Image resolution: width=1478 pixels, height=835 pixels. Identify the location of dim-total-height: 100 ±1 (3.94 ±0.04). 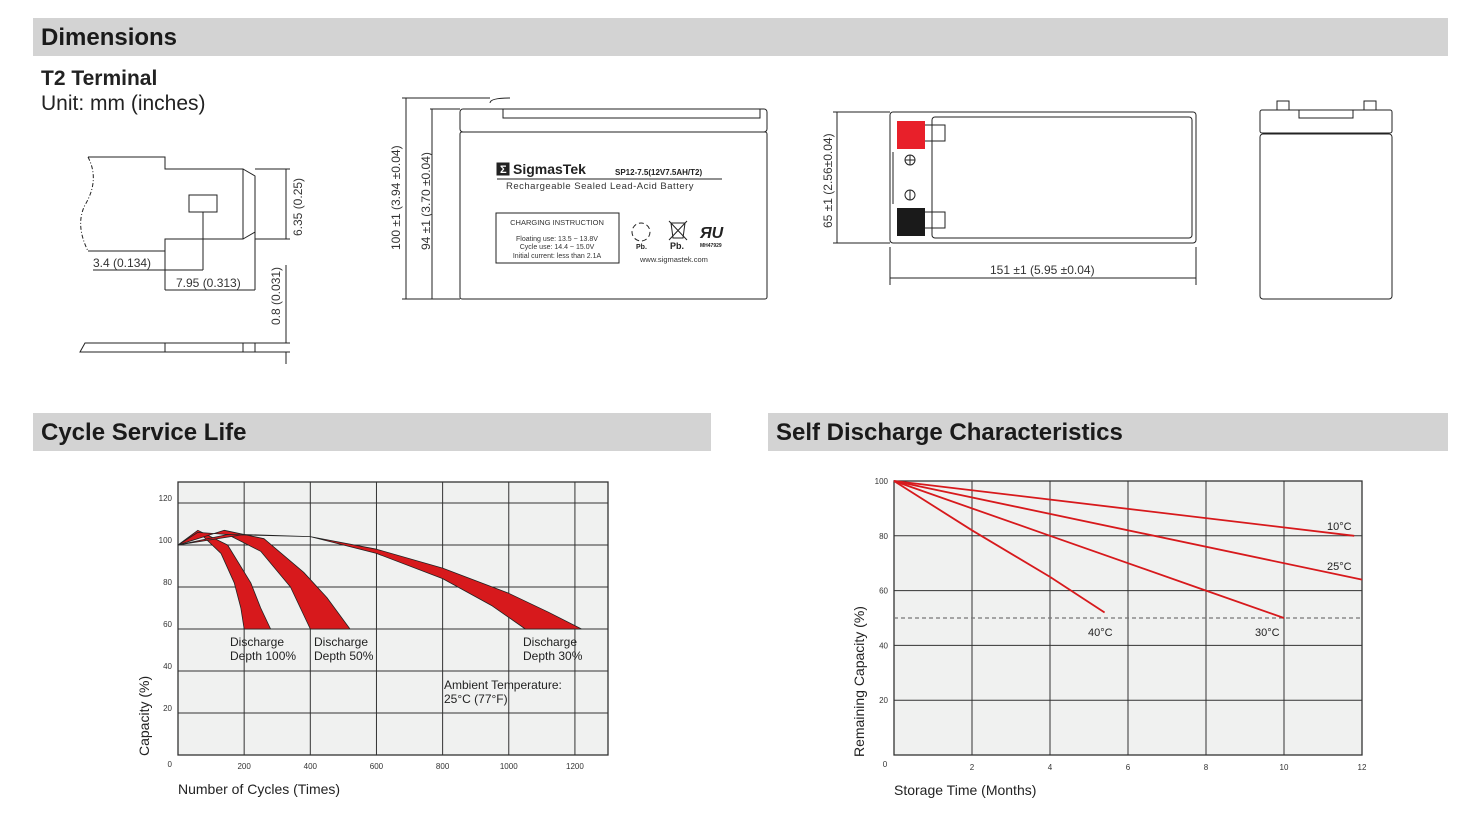
(396, 197).